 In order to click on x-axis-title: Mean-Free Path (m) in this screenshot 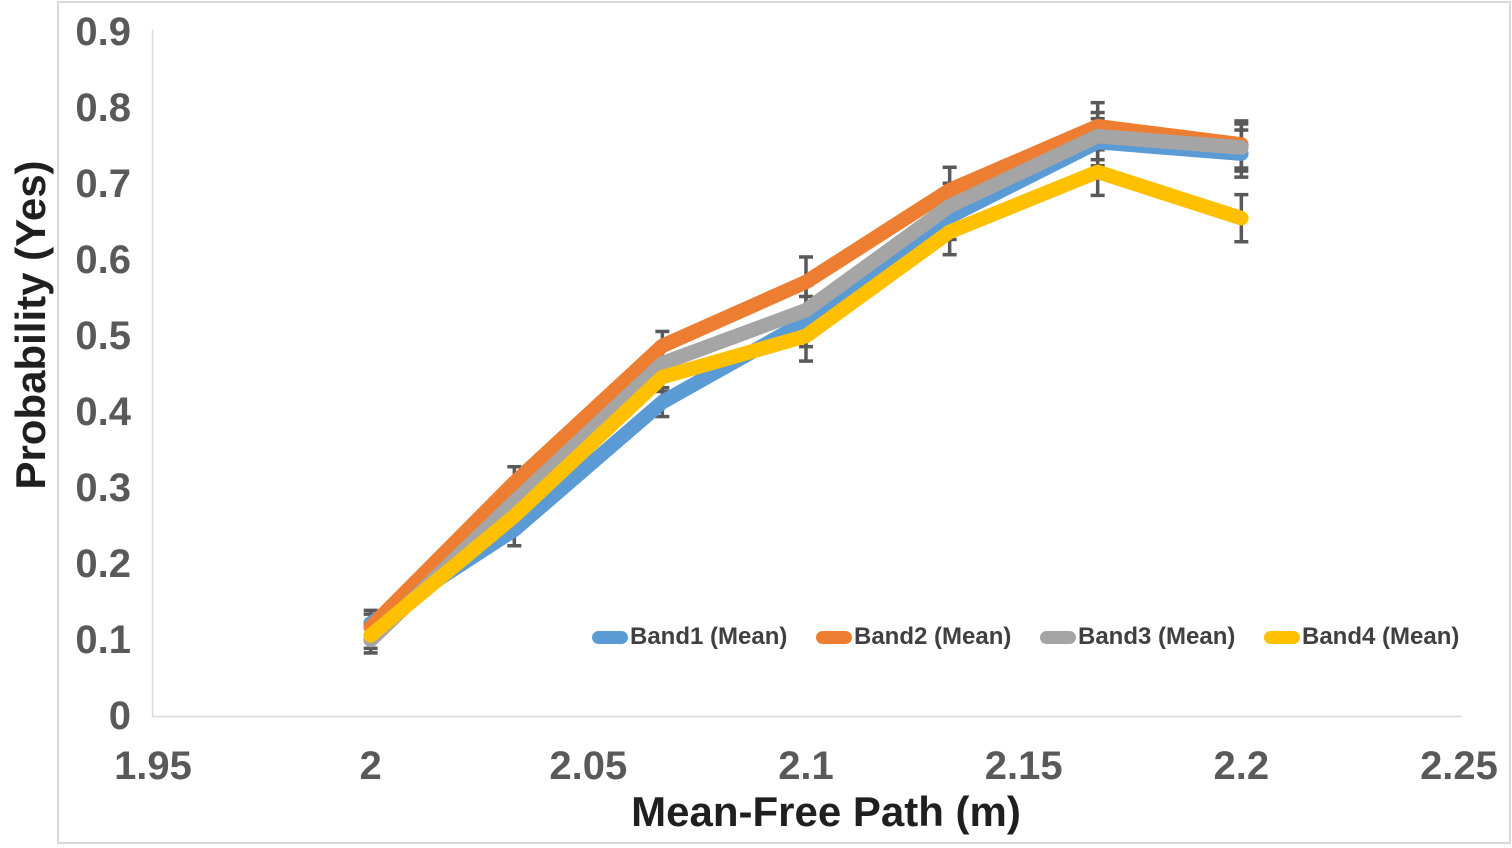, I will do `click(826, 811)`.